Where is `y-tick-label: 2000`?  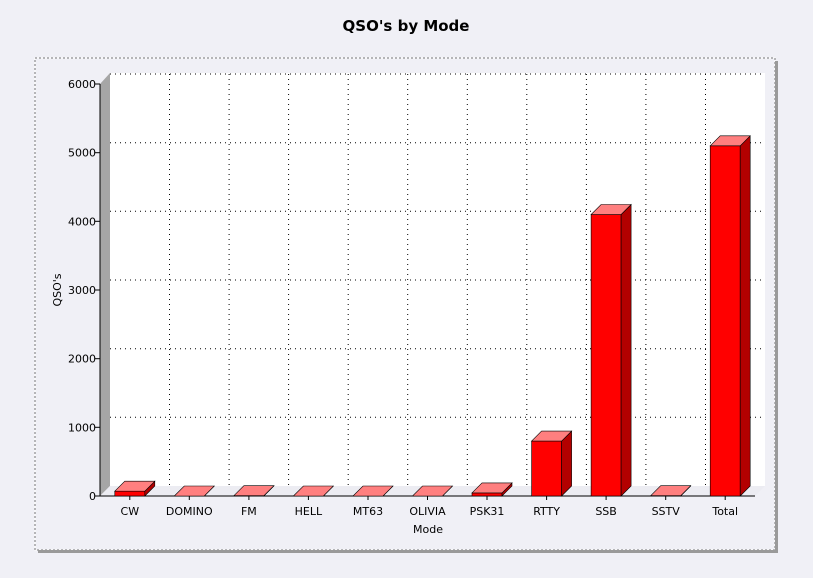 y-tick-label: 2000 is located at coordinates (82, 359).